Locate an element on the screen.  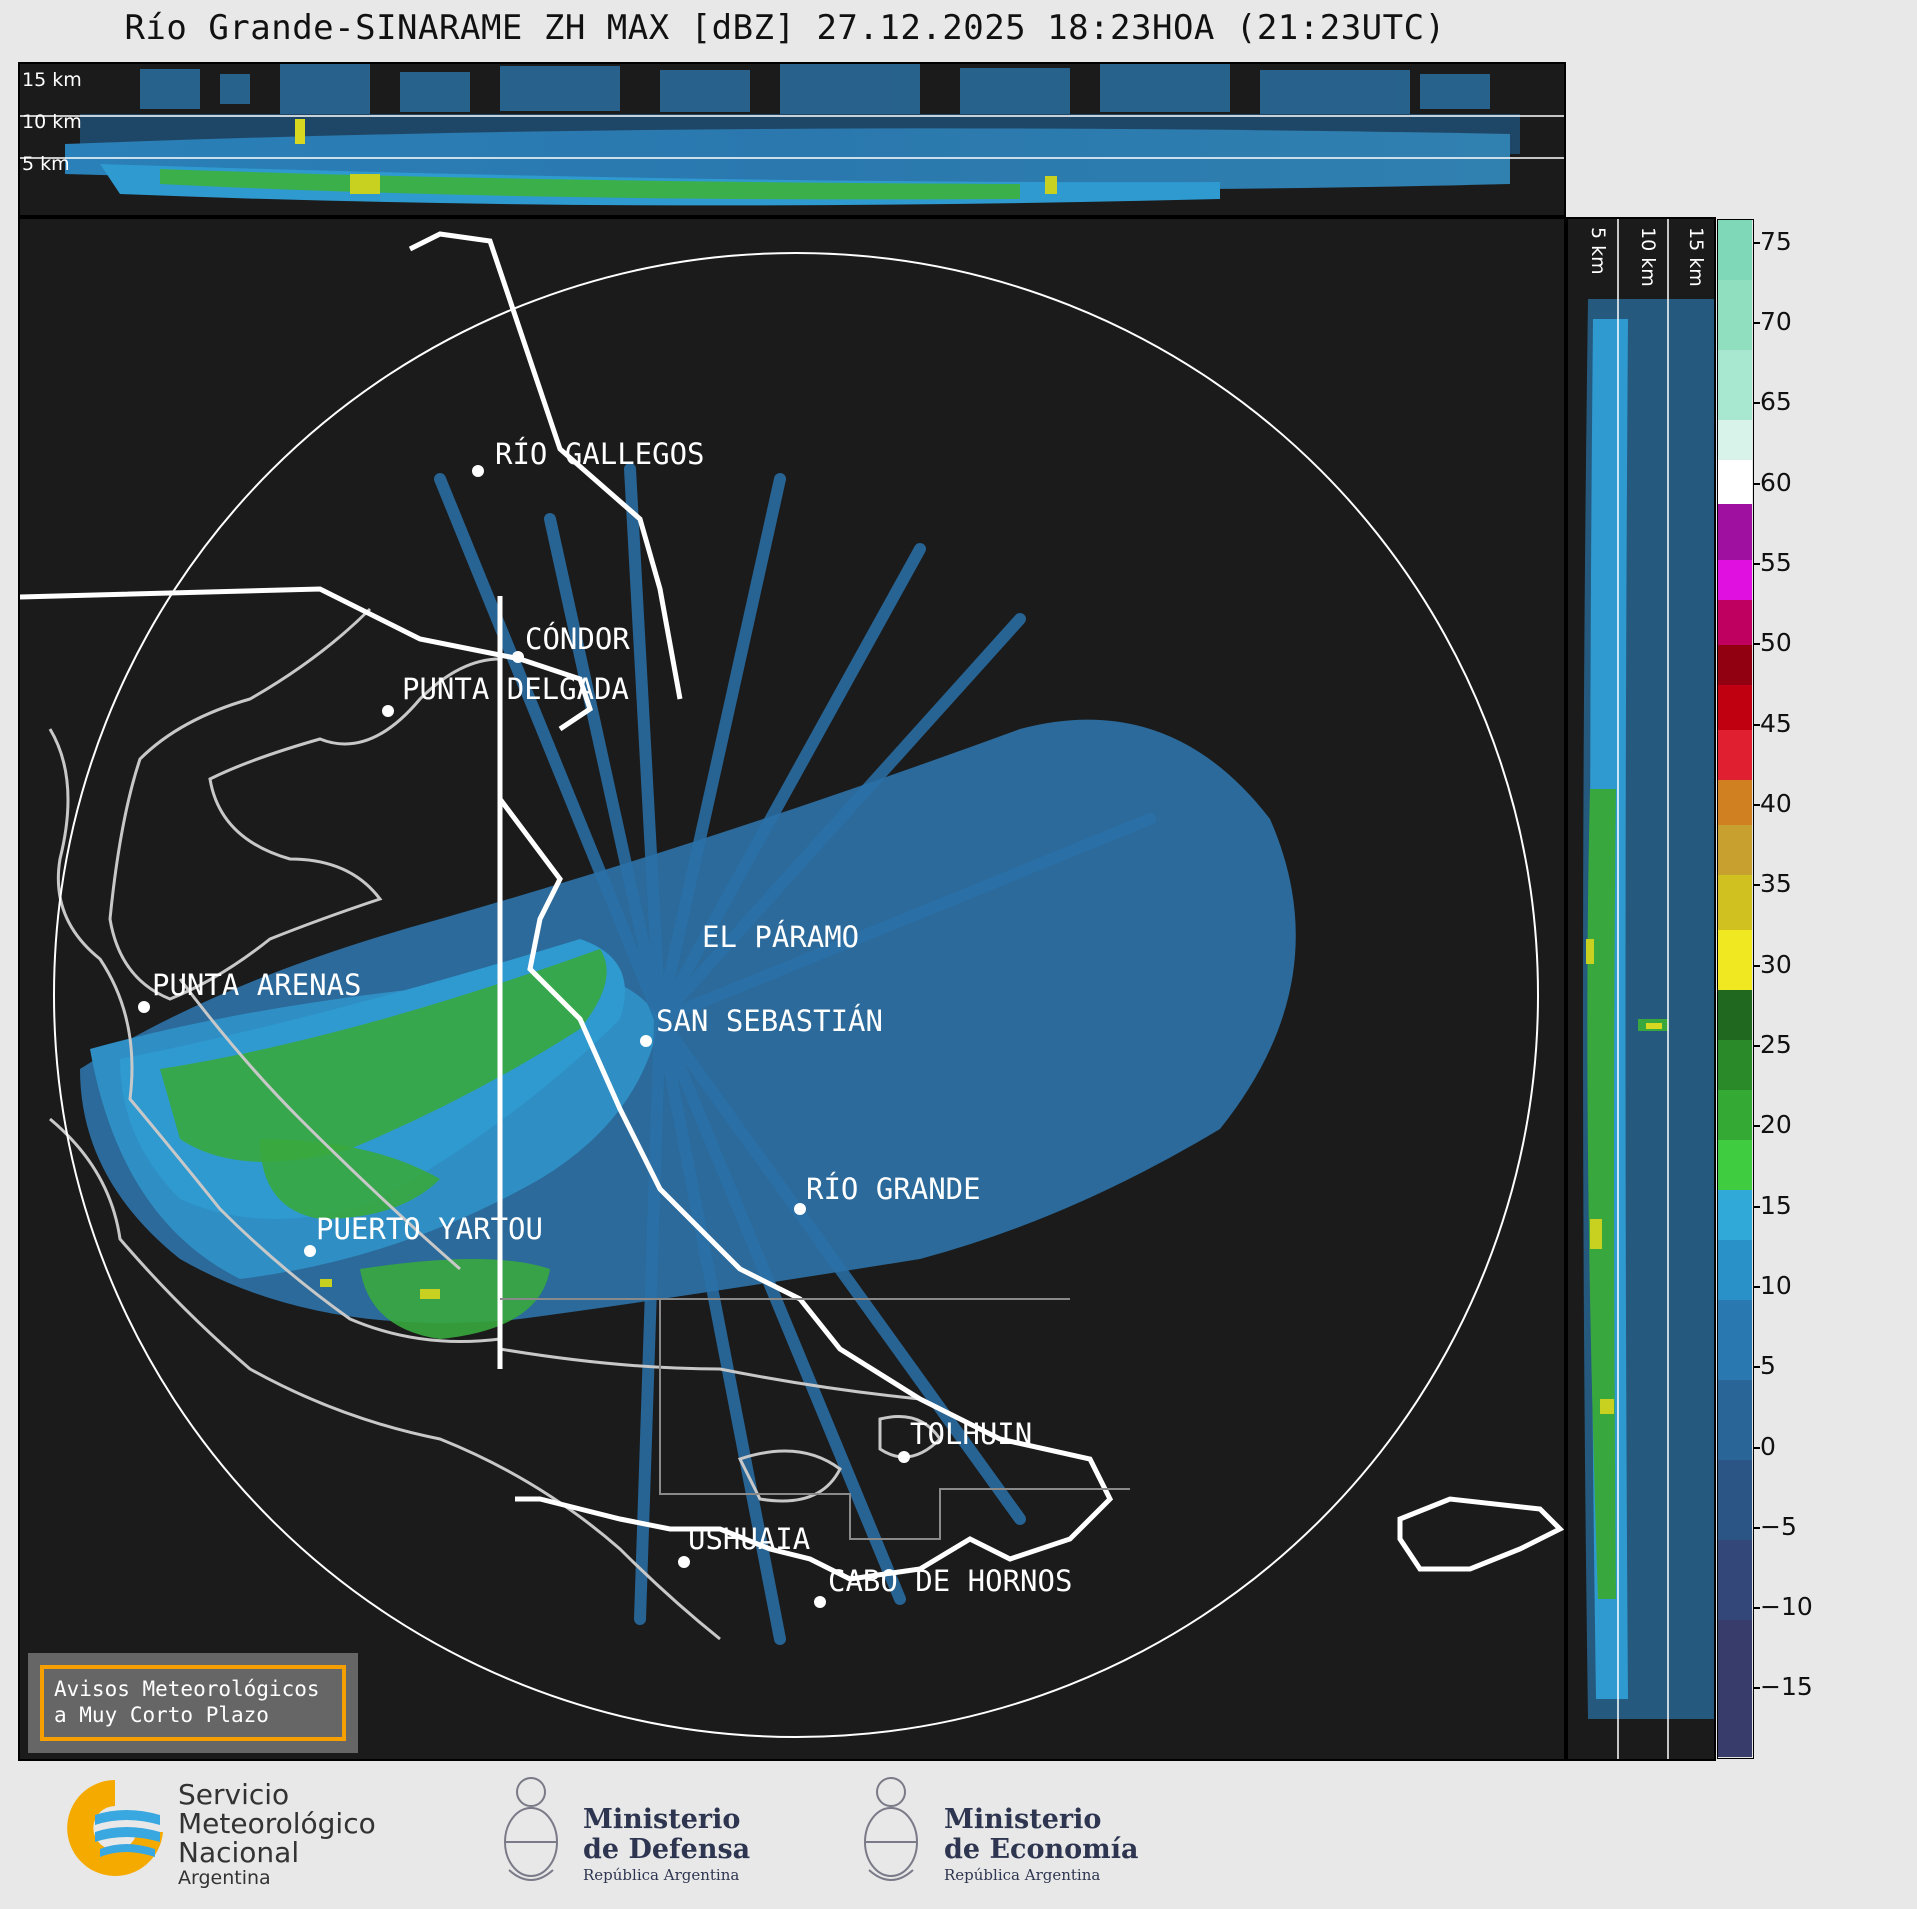
side-alt-label-15: 15 km is located at coordinates (1696, 257).